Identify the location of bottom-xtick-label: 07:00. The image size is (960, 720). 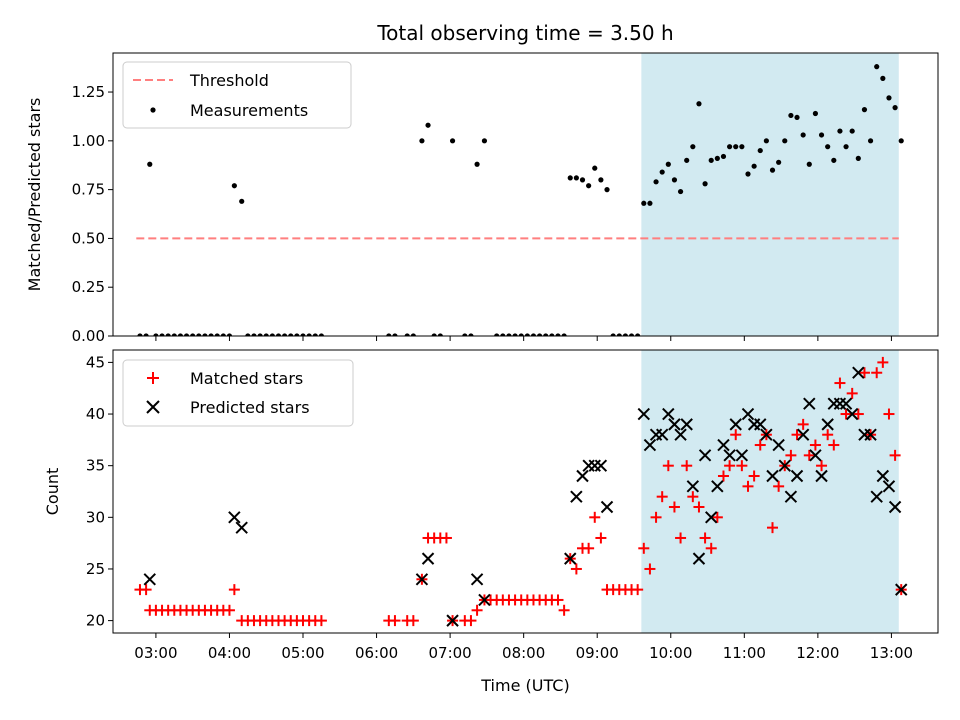
(449, 653).